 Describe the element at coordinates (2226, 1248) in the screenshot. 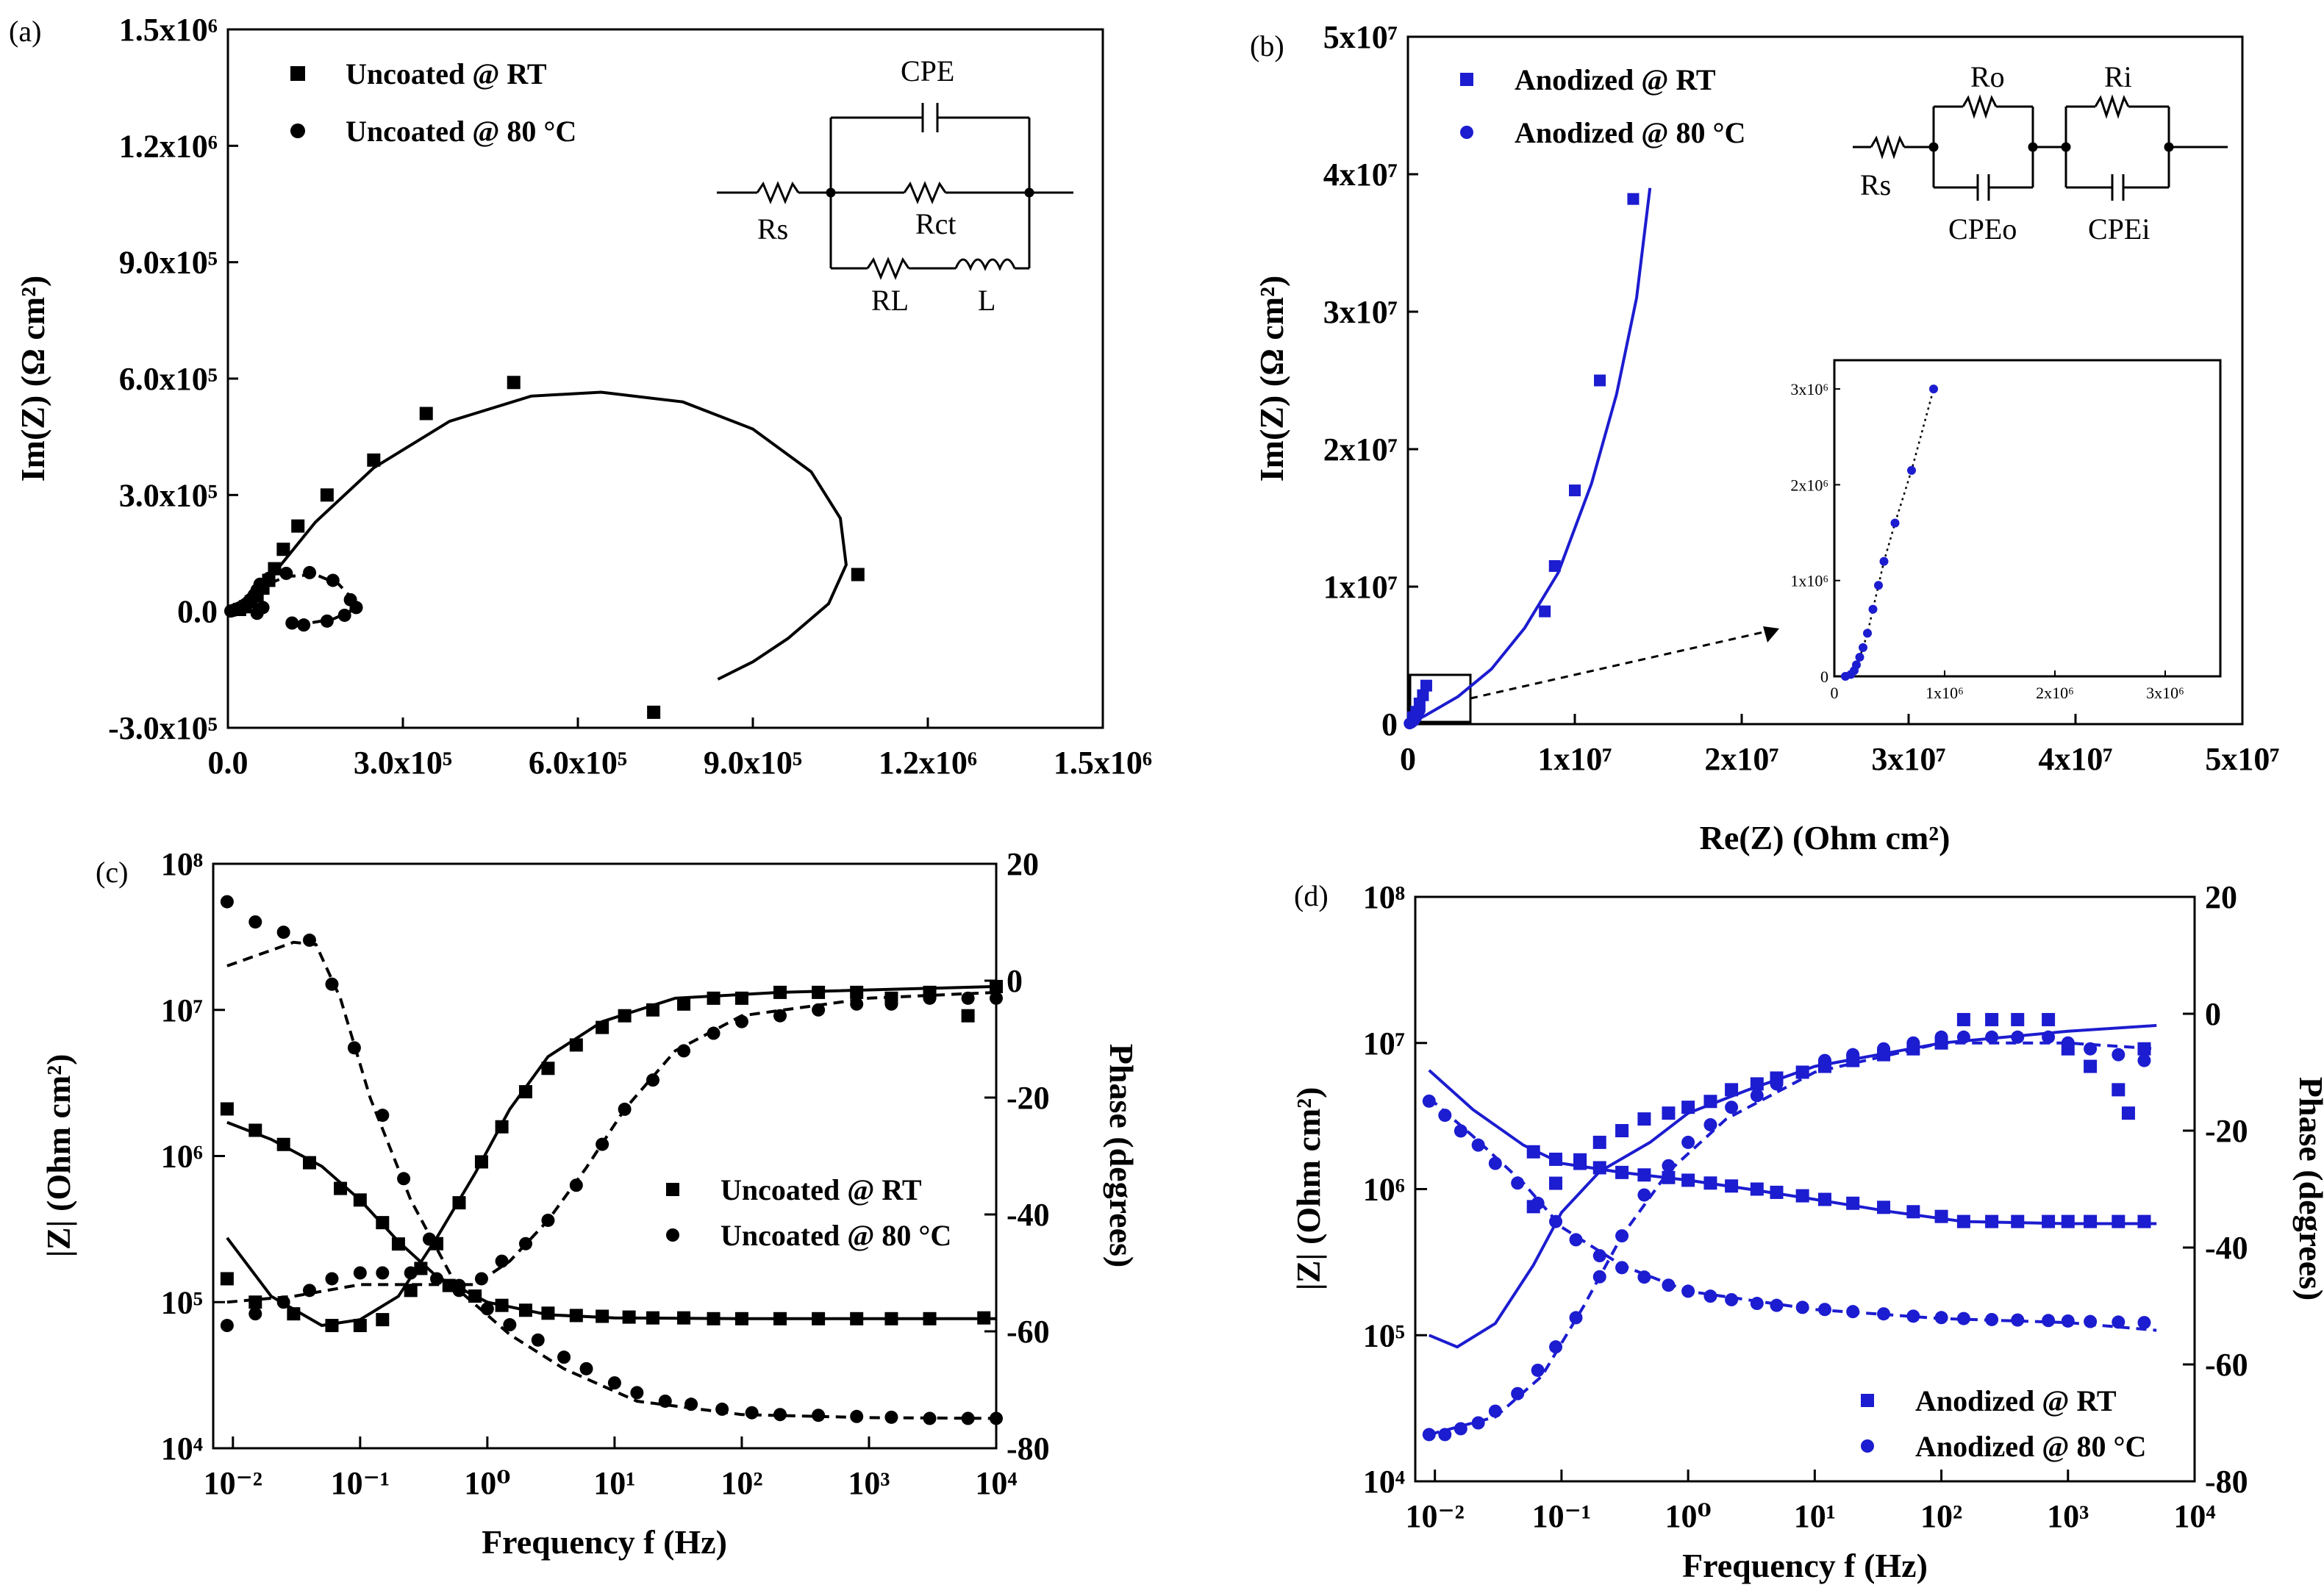

I see `panel-d-y2tick-label: -40` at that location.